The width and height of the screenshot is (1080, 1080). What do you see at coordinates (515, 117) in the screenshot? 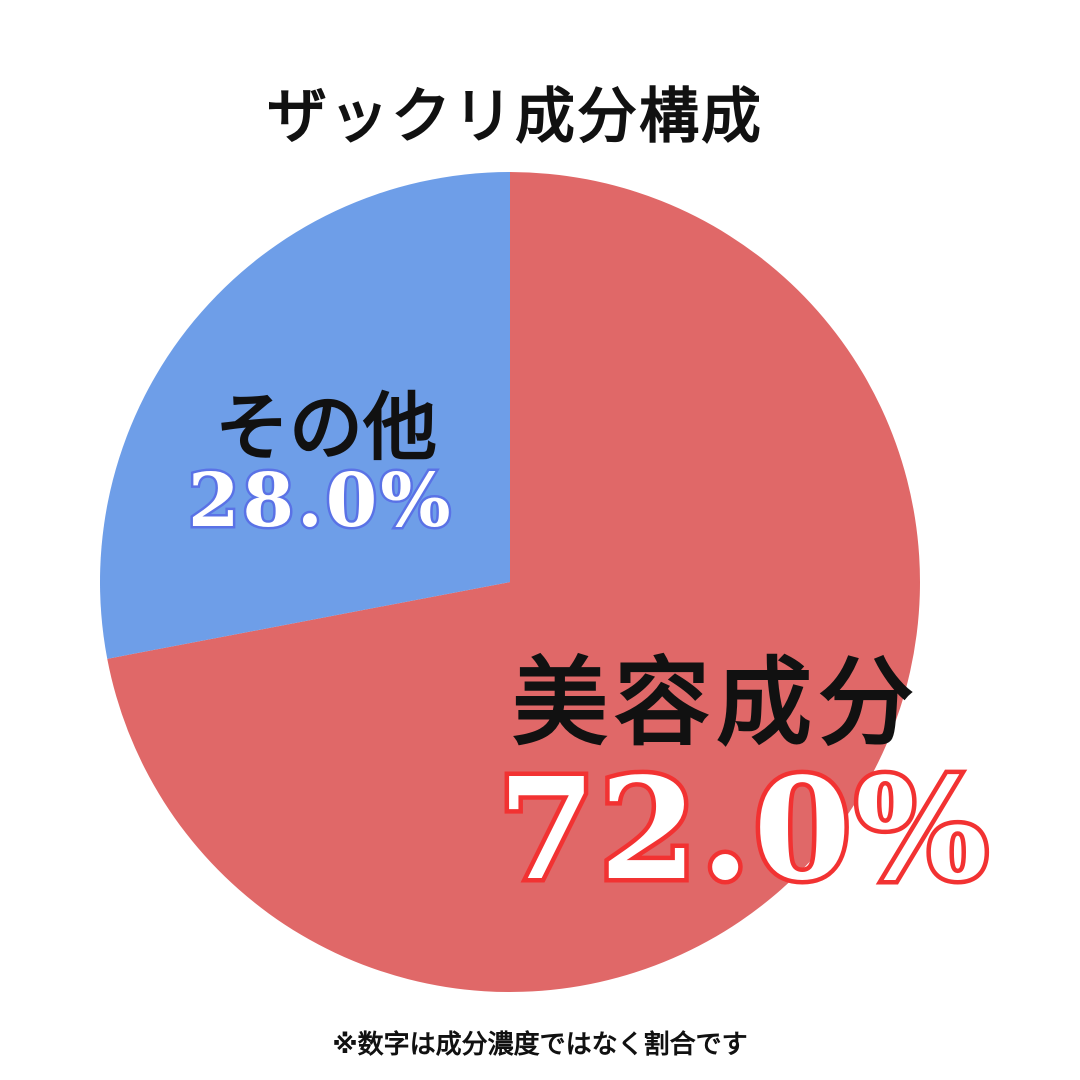
I see `chart-title: ザックリ成分構成` at bounding box center [515, 117].